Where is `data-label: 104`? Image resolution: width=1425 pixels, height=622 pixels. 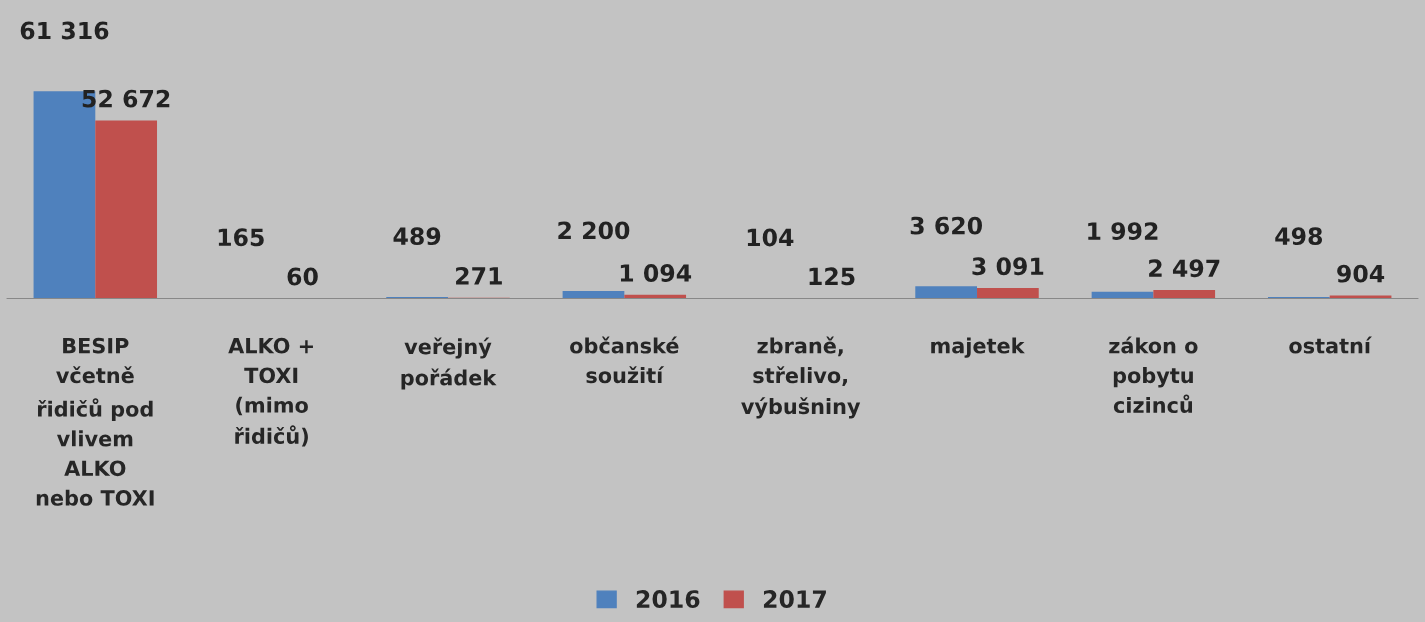 data-label: 104 is located at coordinates (770, 237).